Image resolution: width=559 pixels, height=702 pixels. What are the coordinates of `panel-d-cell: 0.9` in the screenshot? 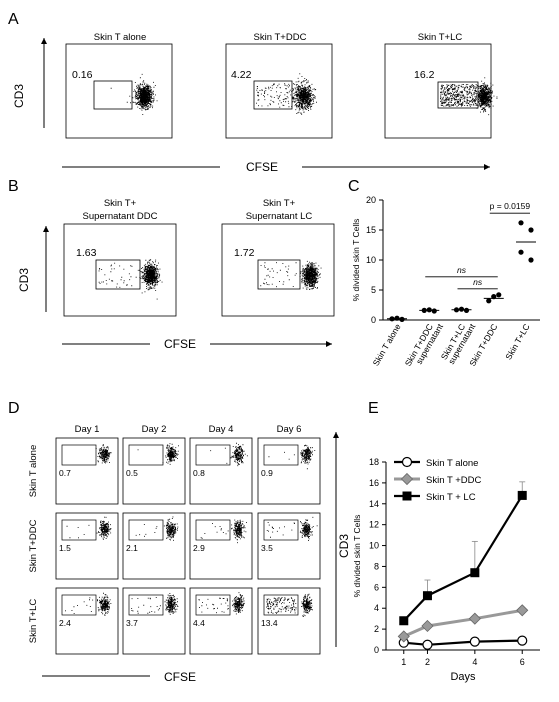 It's located at (289, 471).